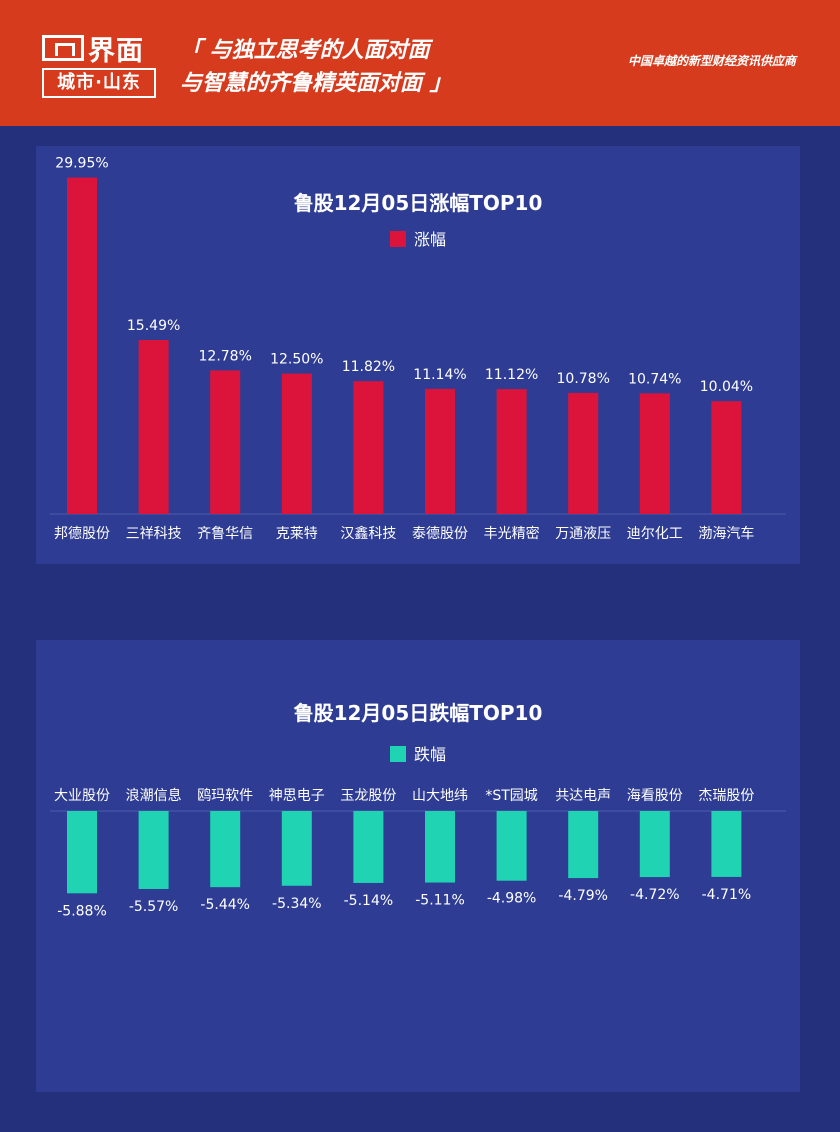 This screenshot has width=840, height=1132. Describe the element at coordinates (512, 533) in the screenshot. I see `category-label: 丰光精密` at that location.